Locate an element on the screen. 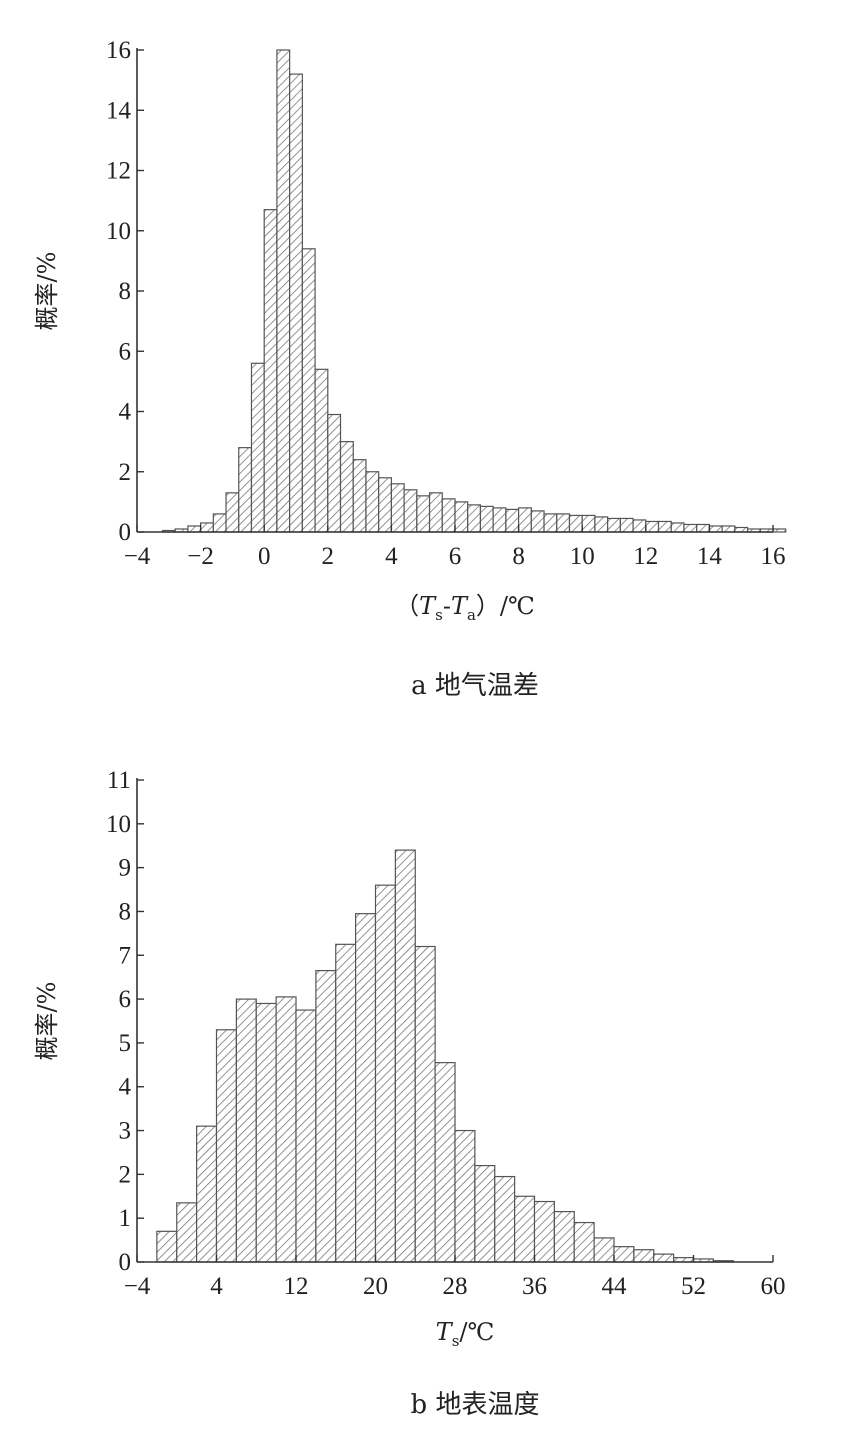  x-tick-label: 10 is located at coordinates (582, 556).